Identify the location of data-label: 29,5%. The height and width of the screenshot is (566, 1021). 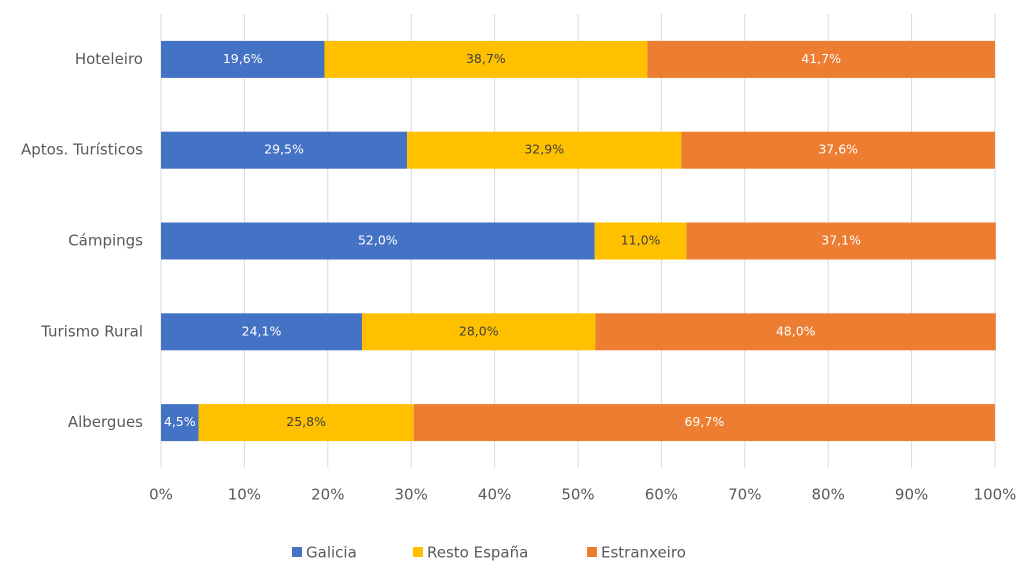
(284, 149).